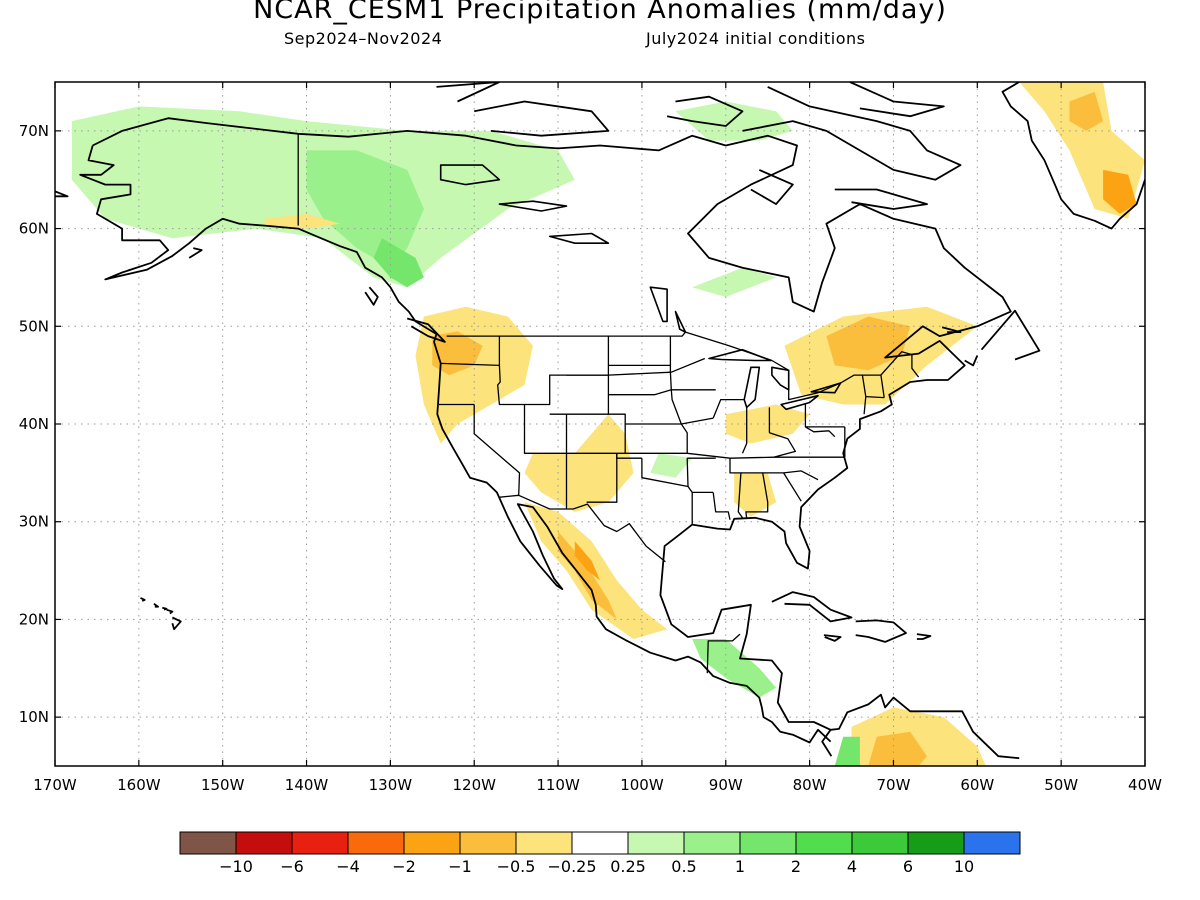 This screenshot has height=900, width=1200. I want to click on y-tick-label: 60N, so click(34, 229).